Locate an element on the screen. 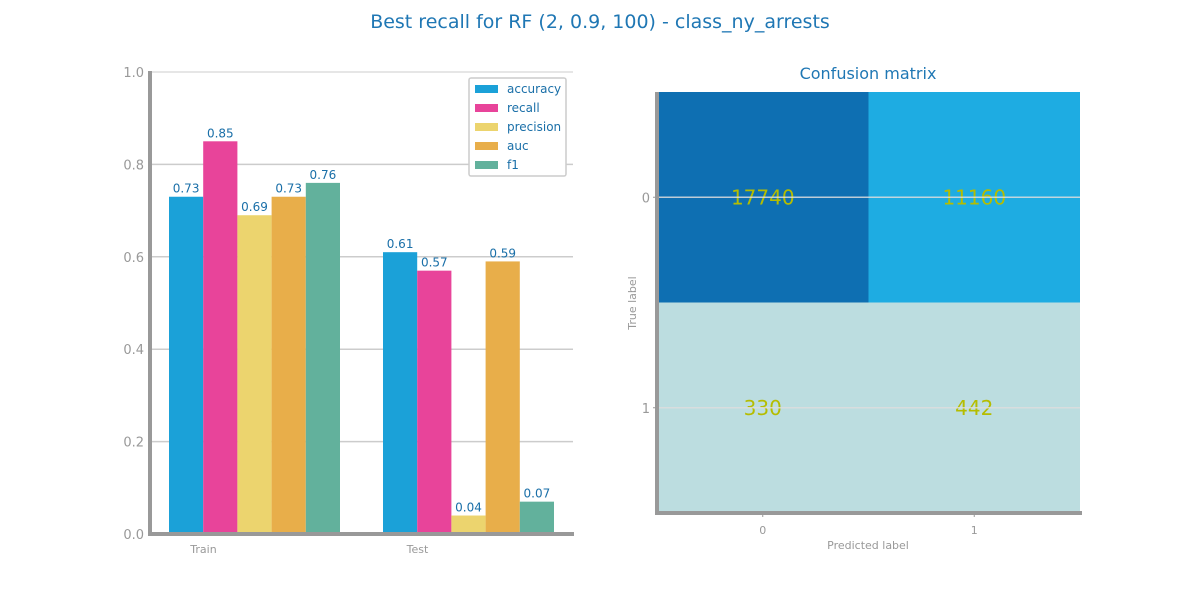  legend-box is located at coordinates (517, 127).